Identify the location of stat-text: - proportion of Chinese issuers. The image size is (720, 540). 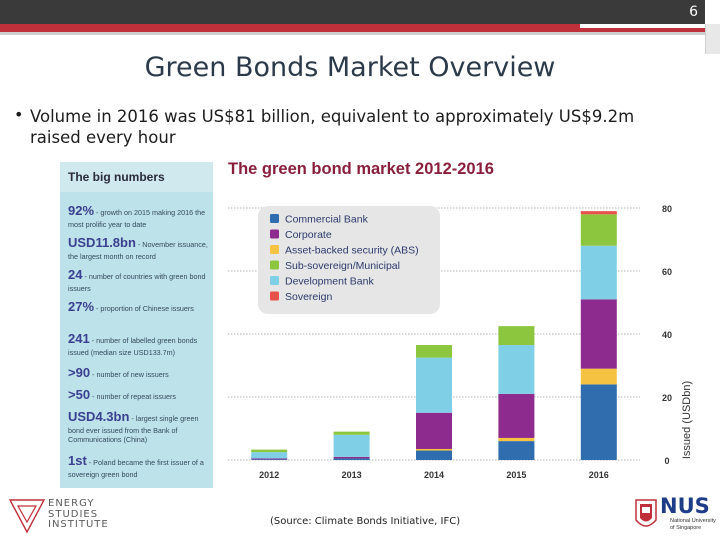
(144, 308).